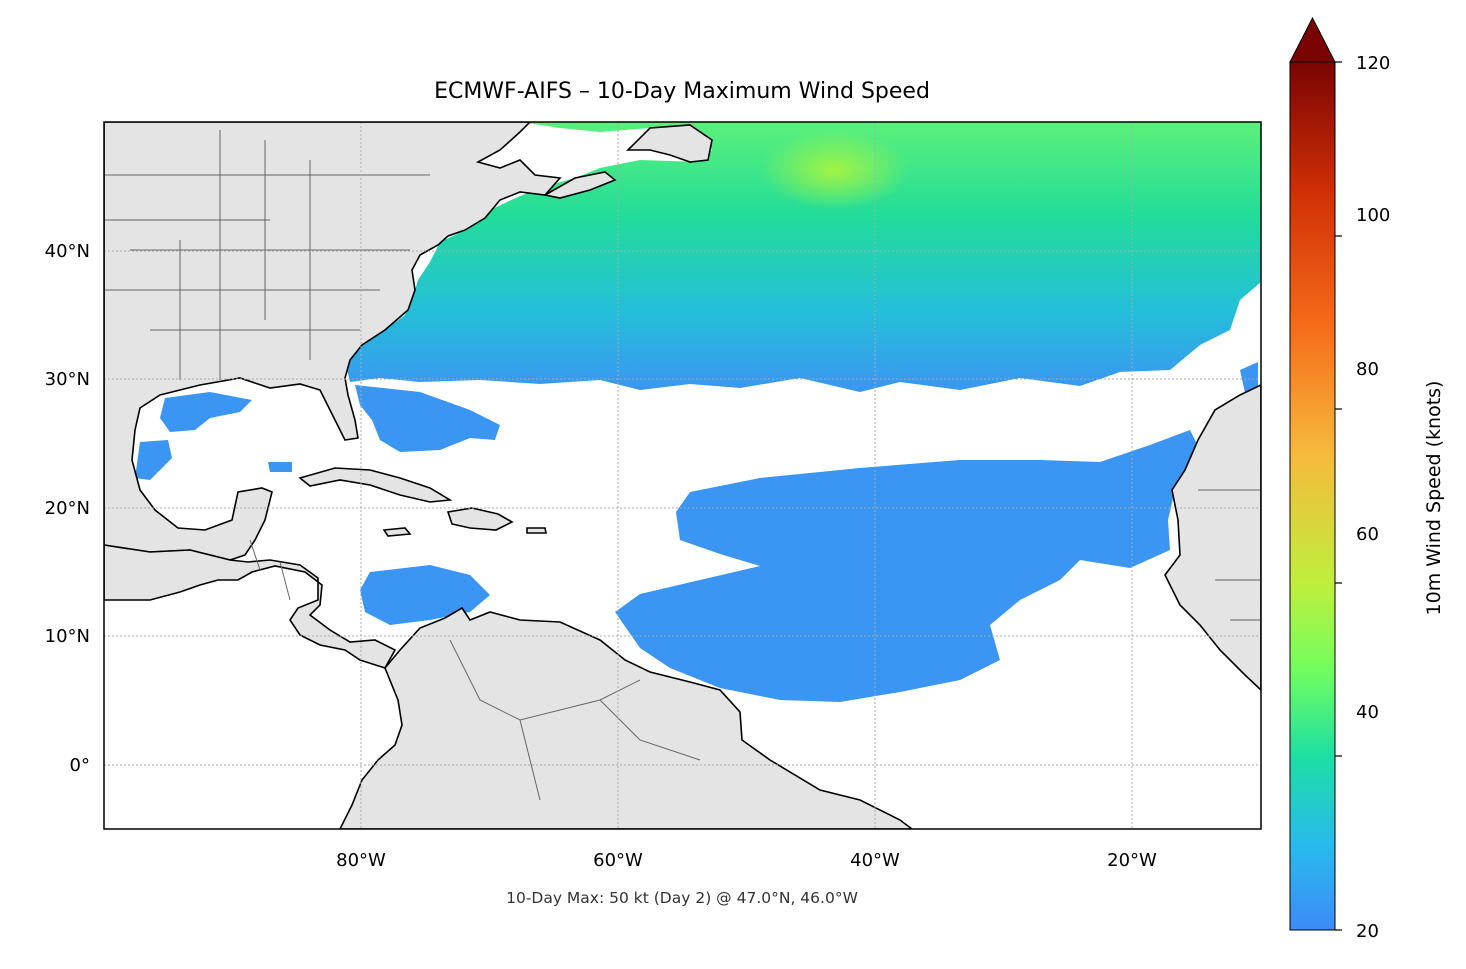 Image resolution: width=1466 pixels, height=969 pixels. Describe the element at coordinates (1132, 860) in the screenshot. I see `lon-tick-label: 20°W` at that location.